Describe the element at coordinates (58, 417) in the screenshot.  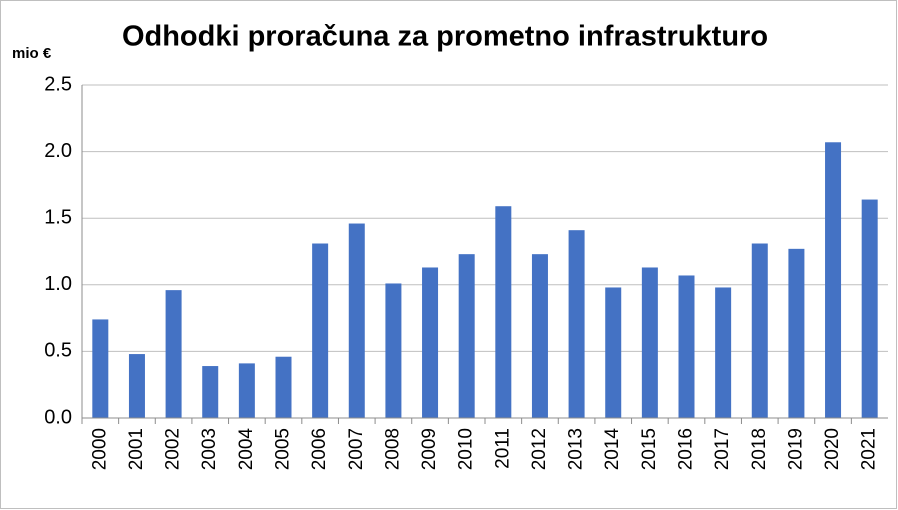
I see `y-tick-label: 0.0` at that location.